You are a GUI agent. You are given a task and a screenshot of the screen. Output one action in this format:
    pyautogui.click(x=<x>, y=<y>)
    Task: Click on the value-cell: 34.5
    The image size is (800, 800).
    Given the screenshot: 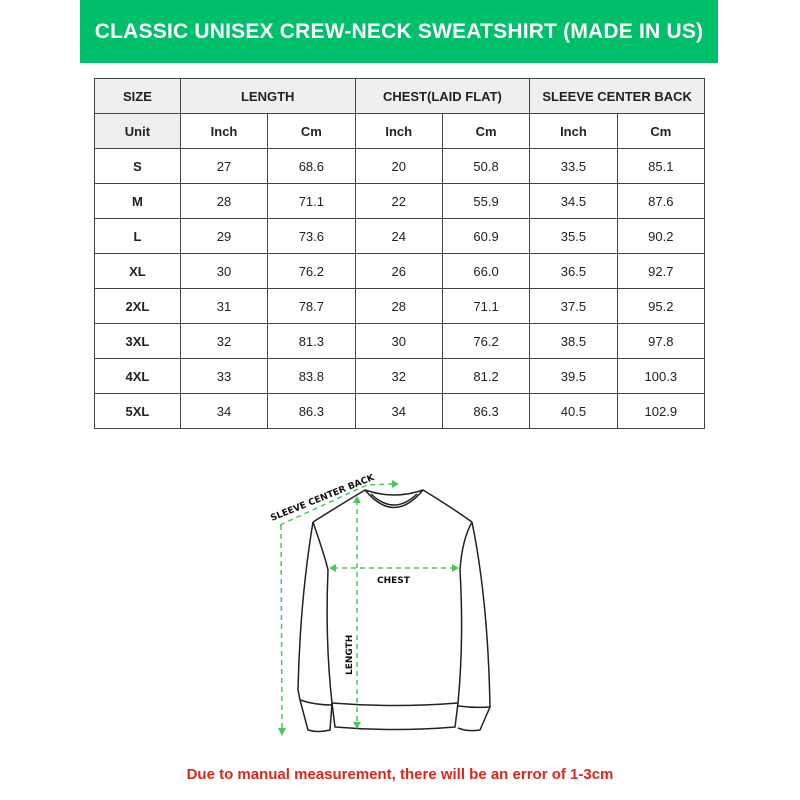 What is the action you would take?
    pyautogui.click(x=573, y=201)
    